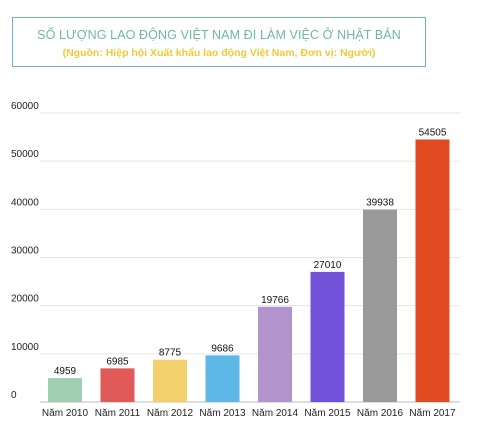  Describe the element at coordinates (25, 106) in the screenshot. I see `y-tick-label: 60000` at that location.